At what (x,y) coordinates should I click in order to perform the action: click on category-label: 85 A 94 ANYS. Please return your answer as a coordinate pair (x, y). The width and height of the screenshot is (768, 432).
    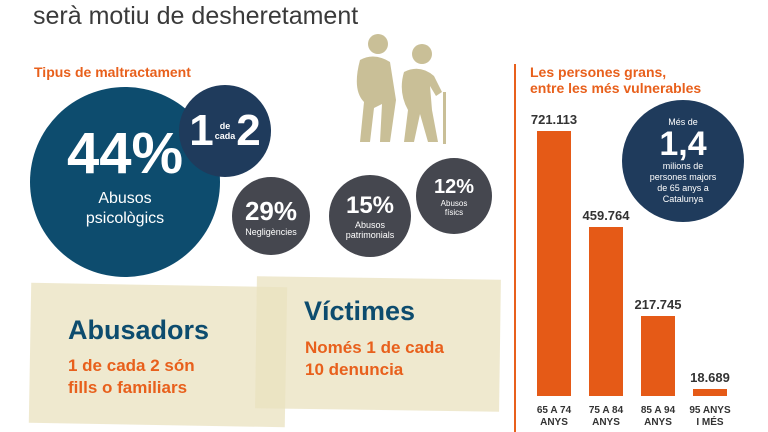
    Looking at the image, I should click on (658, 416).